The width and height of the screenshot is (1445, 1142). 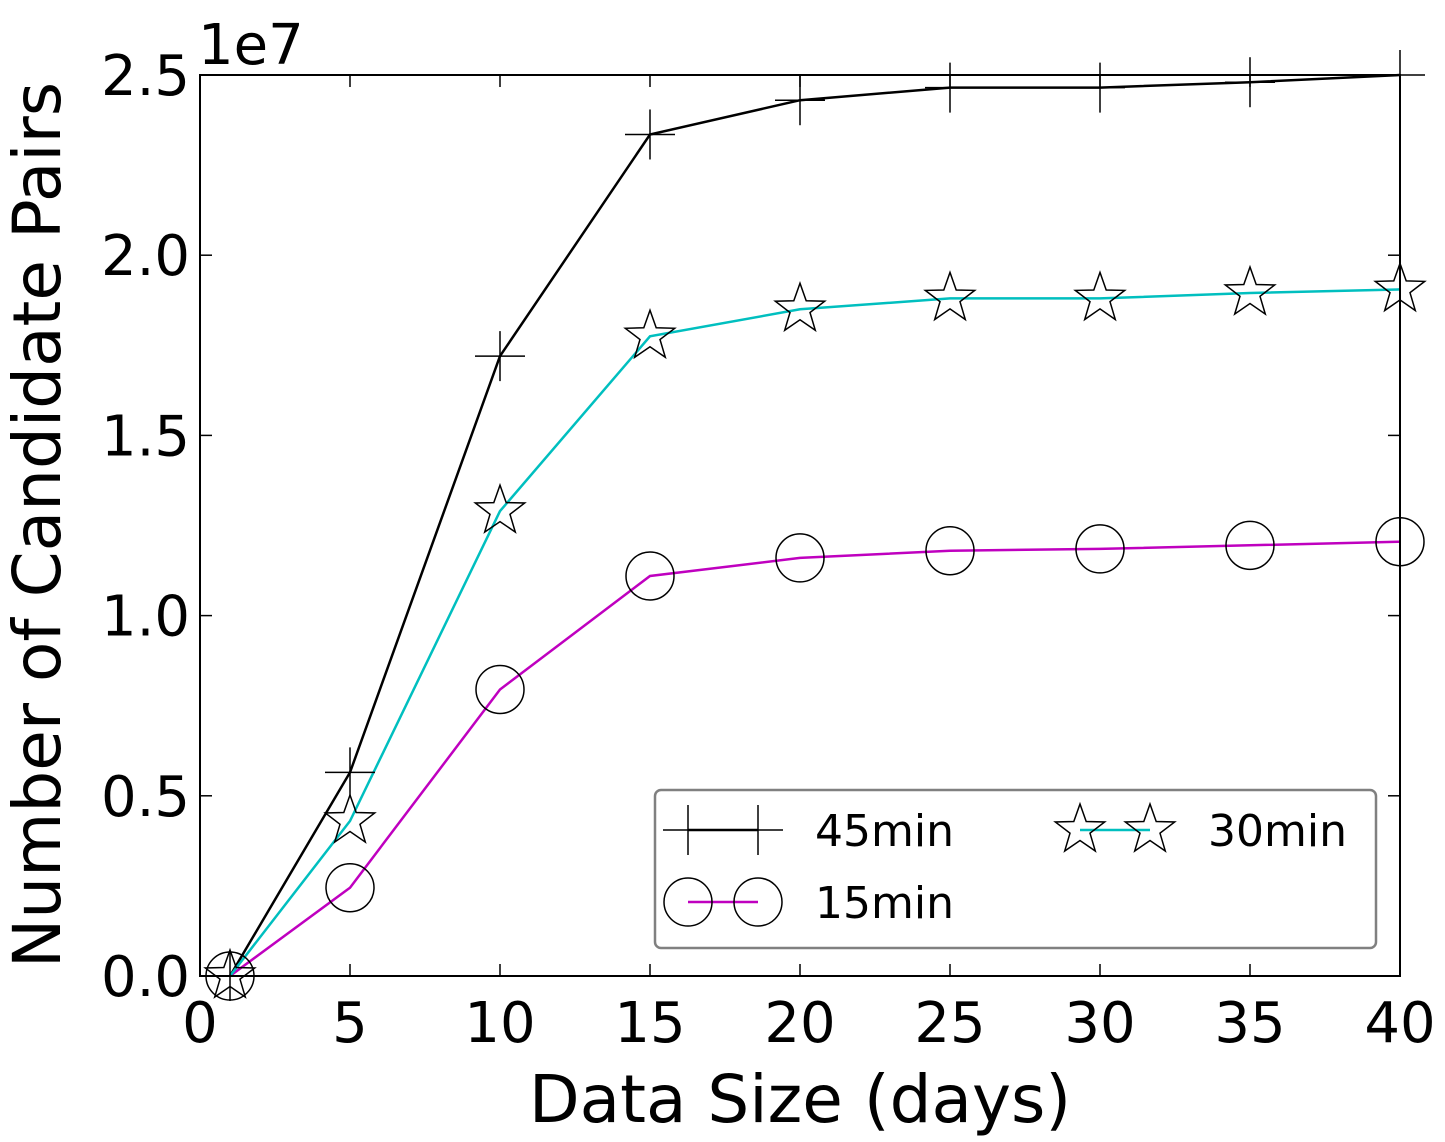 I want to click on legend-frame, so click(x=1015, y=869).